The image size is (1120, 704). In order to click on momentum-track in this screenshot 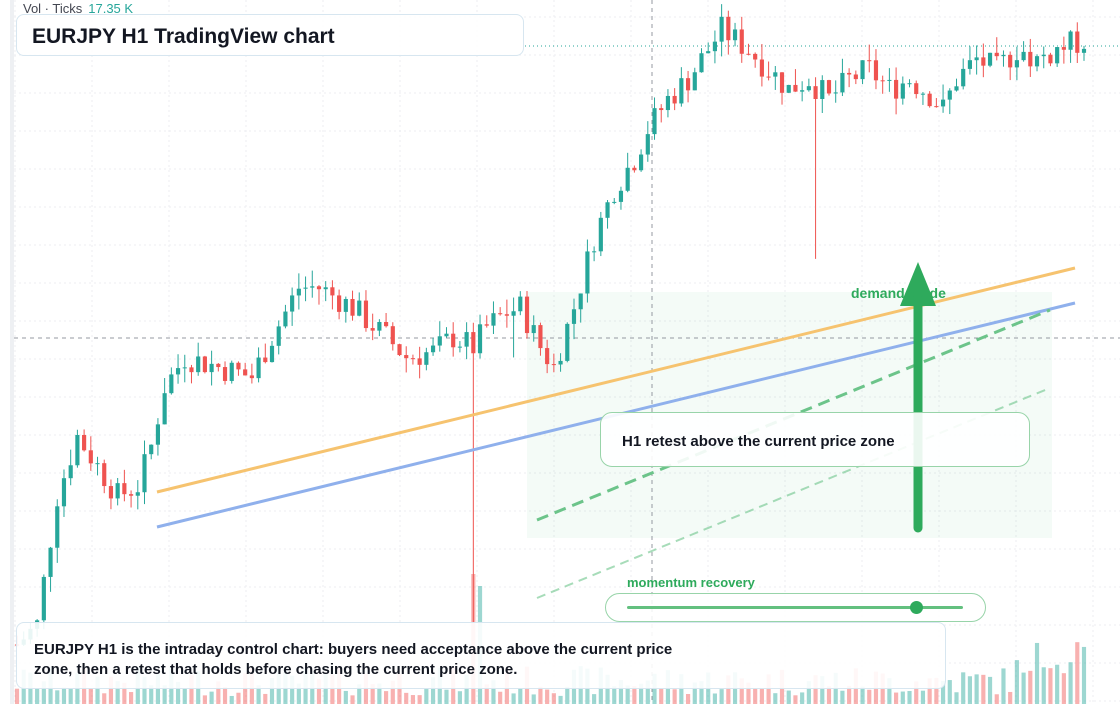, I will do `click(795, 607)`.